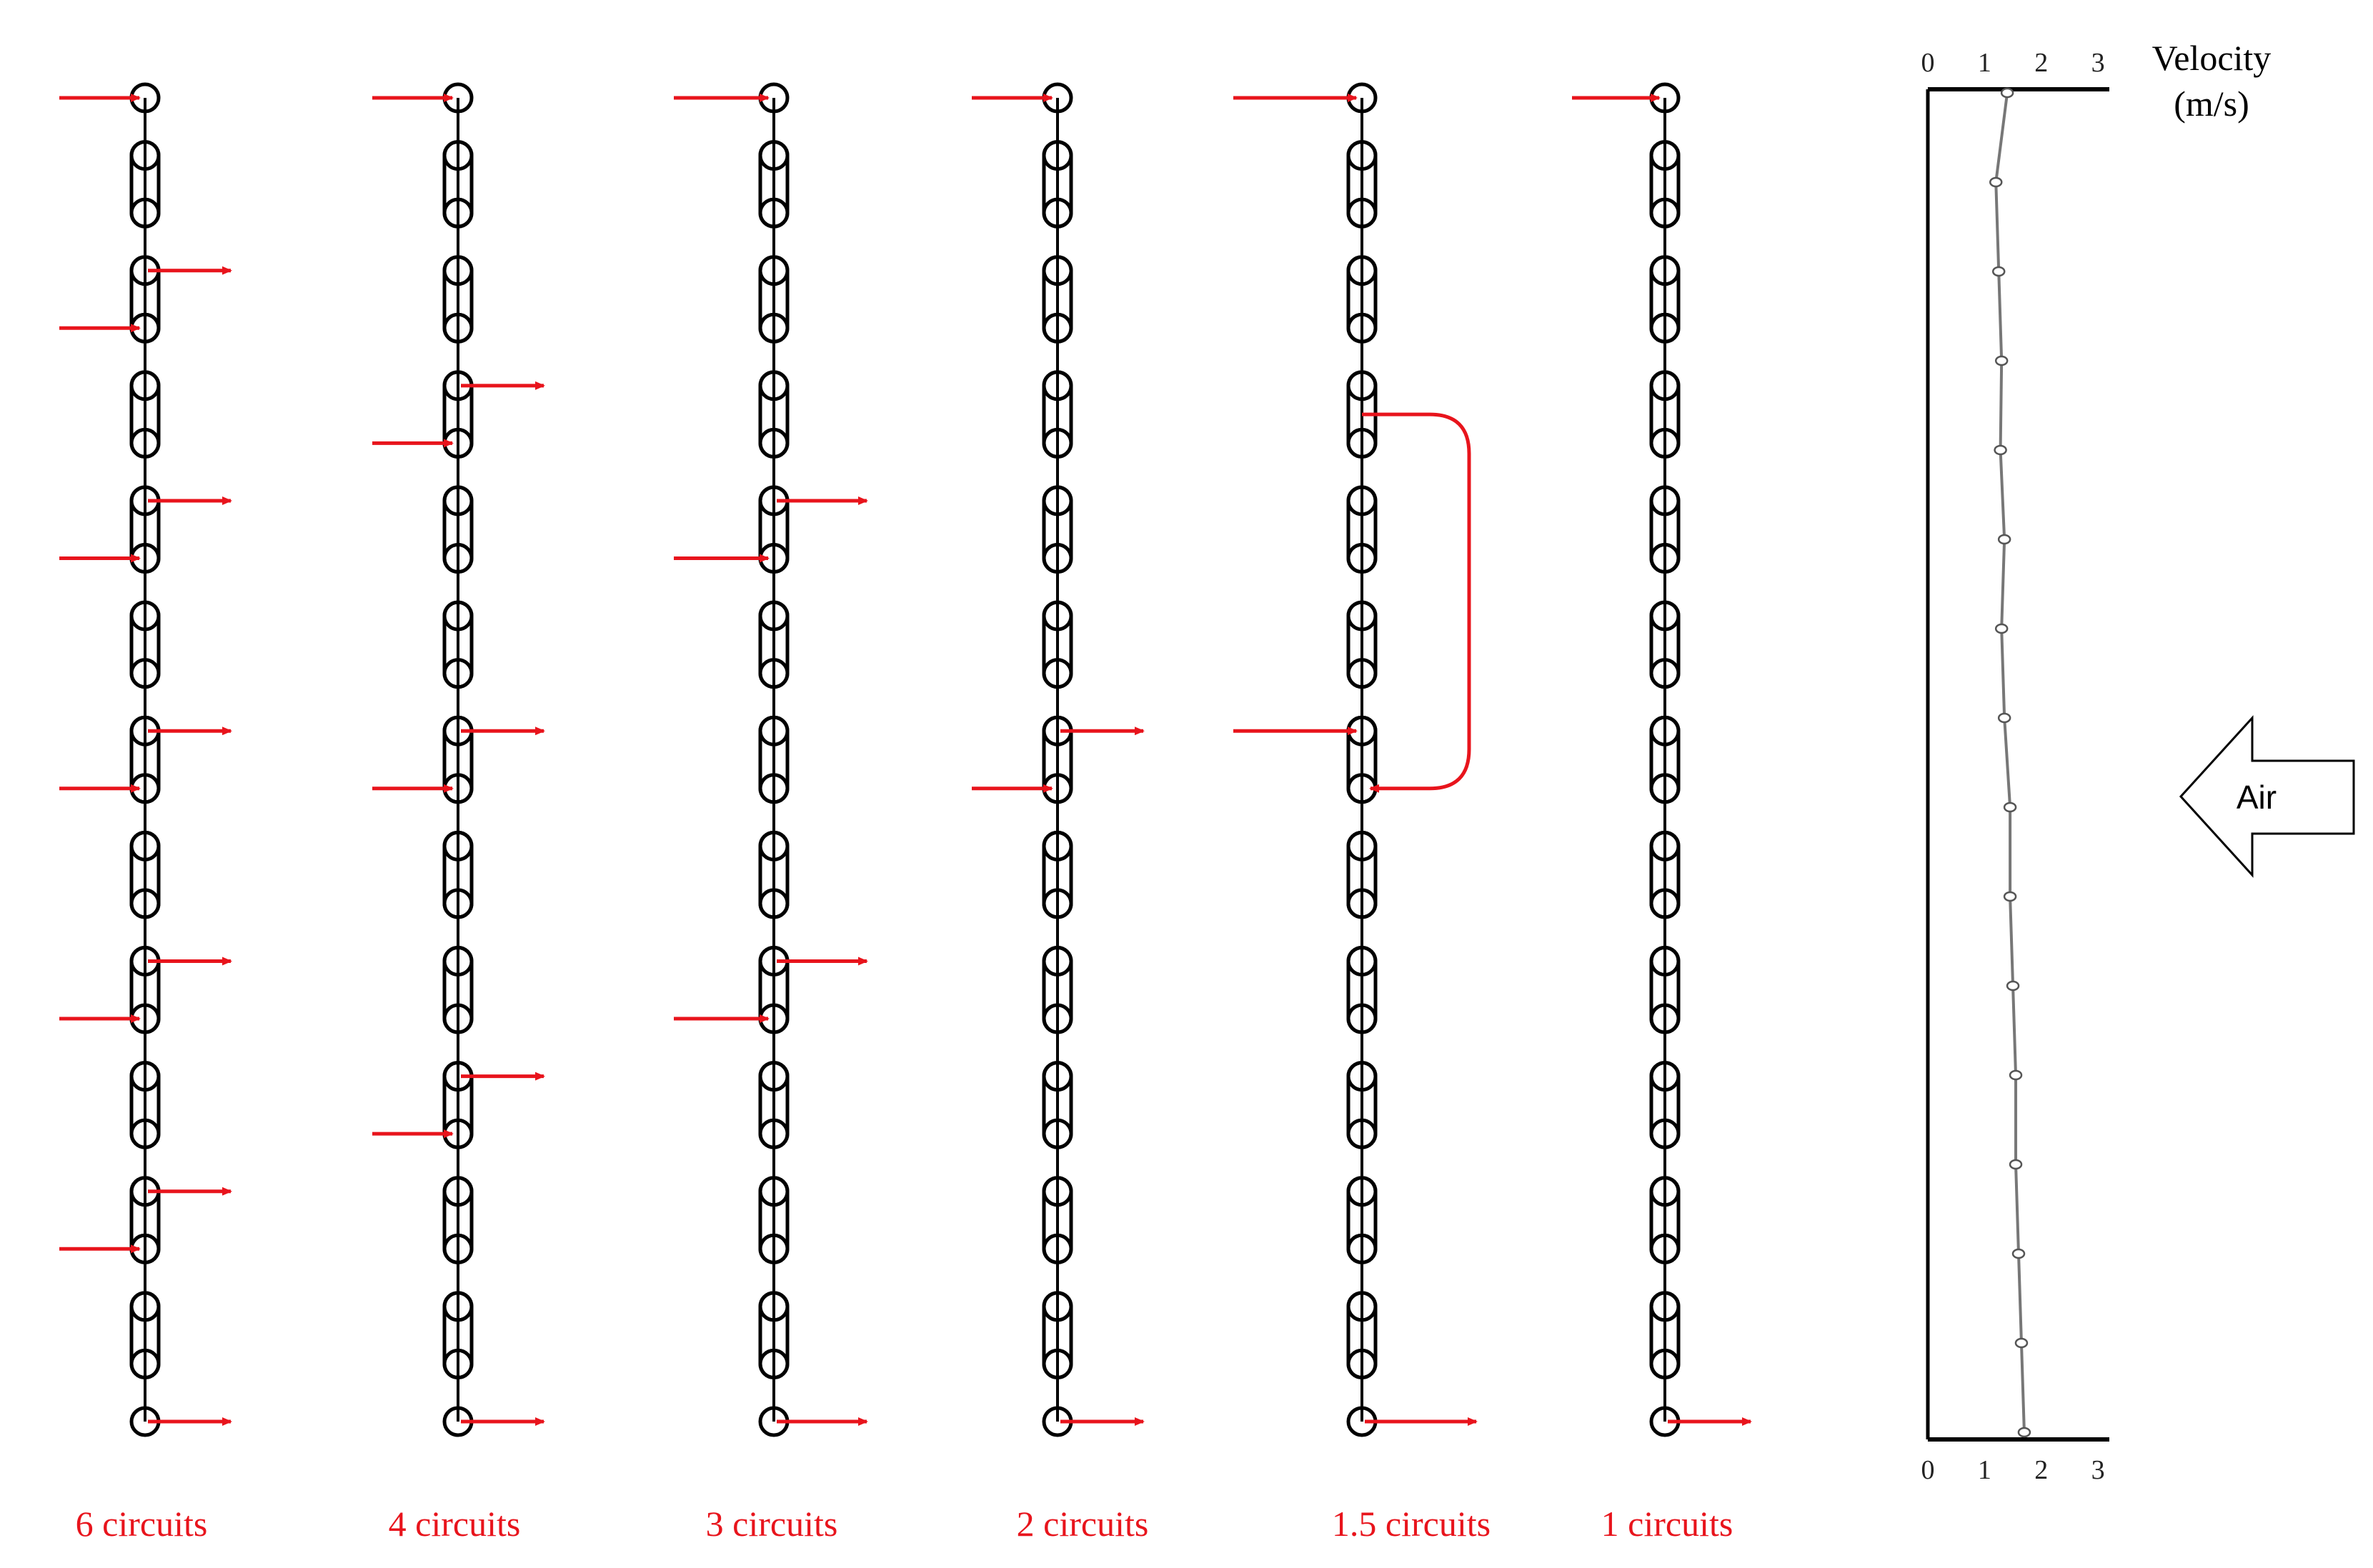 This screenshot has width=2373, height=1568. What do you see at coordinates (2013, 1470) in the screenshot?
I see `bottom-tick-labels: 0 1 2 3` at bounding box center [2013, 1470].